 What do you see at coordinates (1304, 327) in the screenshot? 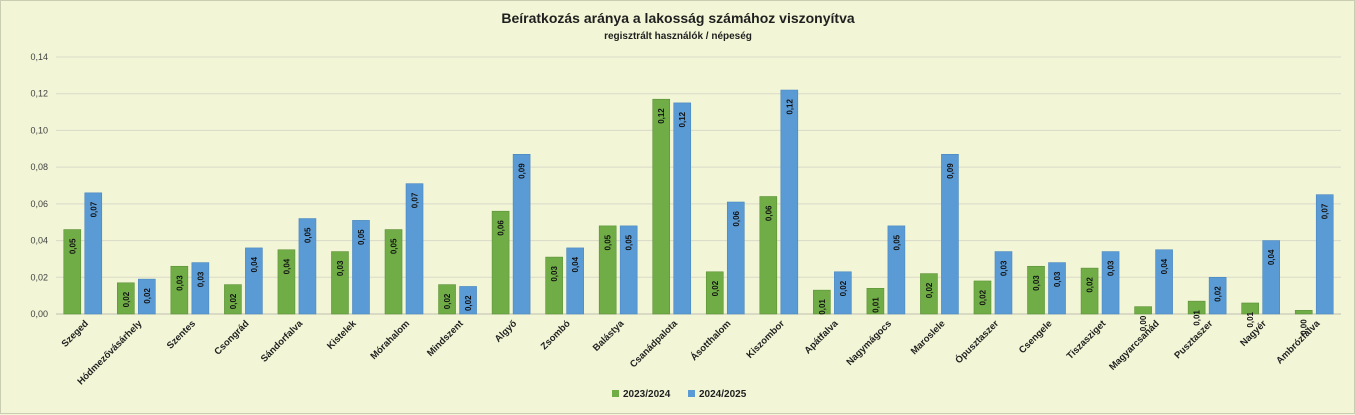
I see `data-label: 0,00` at bounding box center [1304, 327].